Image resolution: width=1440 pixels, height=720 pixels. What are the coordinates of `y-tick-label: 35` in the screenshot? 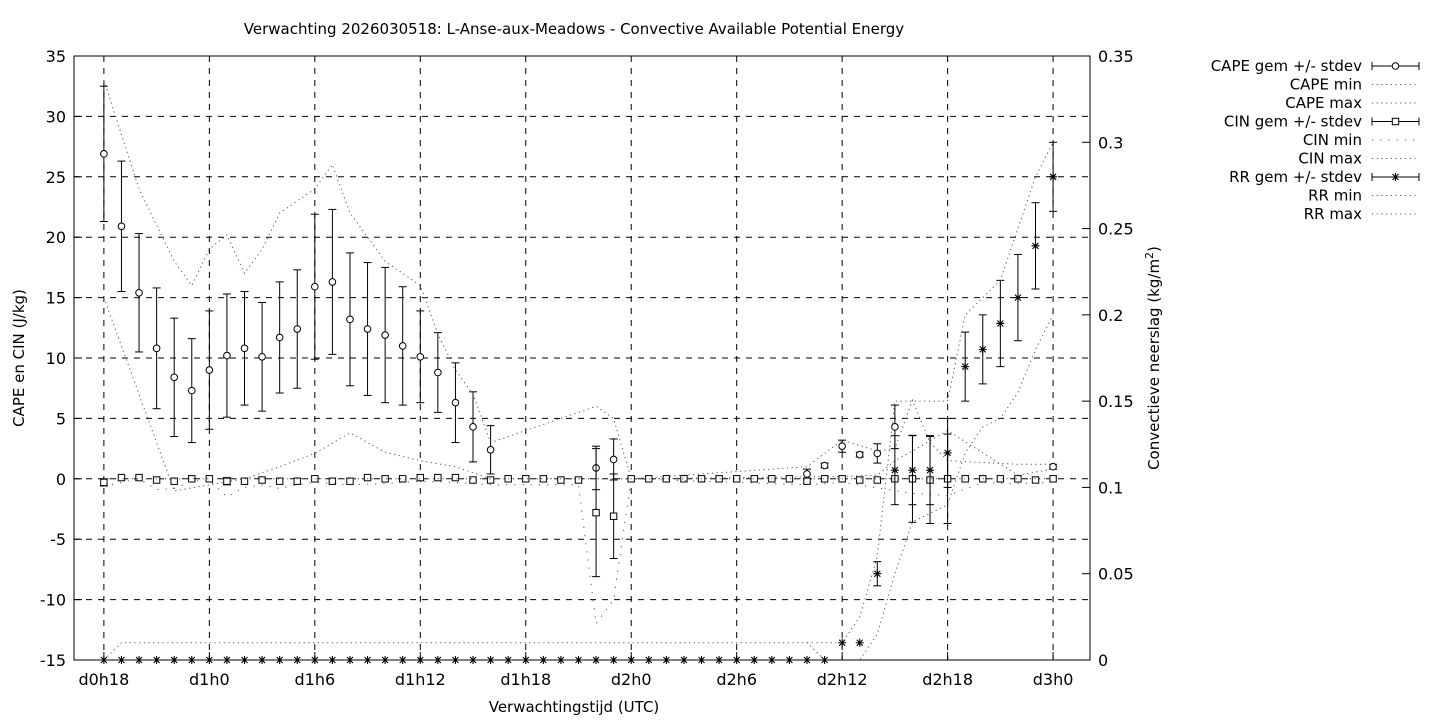 It's located at (56, 56).